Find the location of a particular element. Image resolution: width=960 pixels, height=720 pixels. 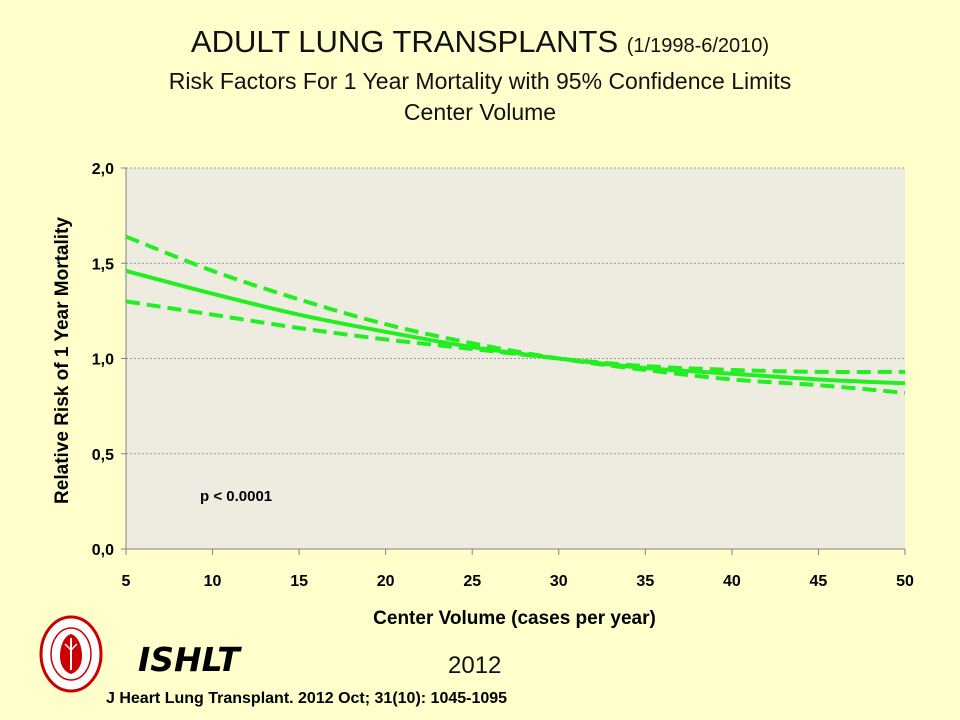

ishlt-logo-icon is located at coordinates (71, 654).